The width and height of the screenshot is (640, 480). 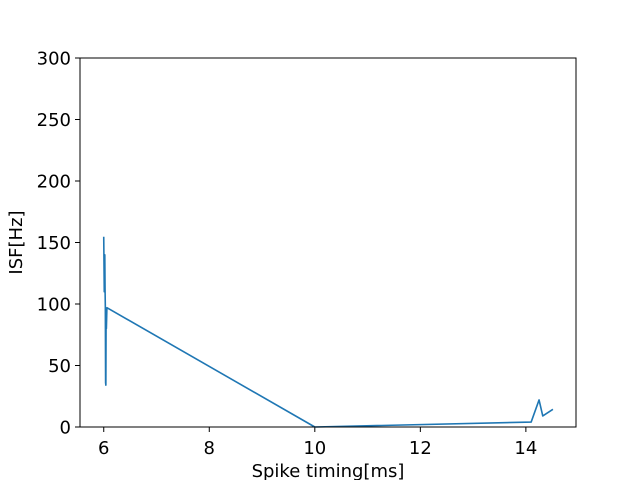 What do you see at coordinates (420, 448) in the screenshot?
I see `x-tick-label: 12` at bounding box center [420, 448].